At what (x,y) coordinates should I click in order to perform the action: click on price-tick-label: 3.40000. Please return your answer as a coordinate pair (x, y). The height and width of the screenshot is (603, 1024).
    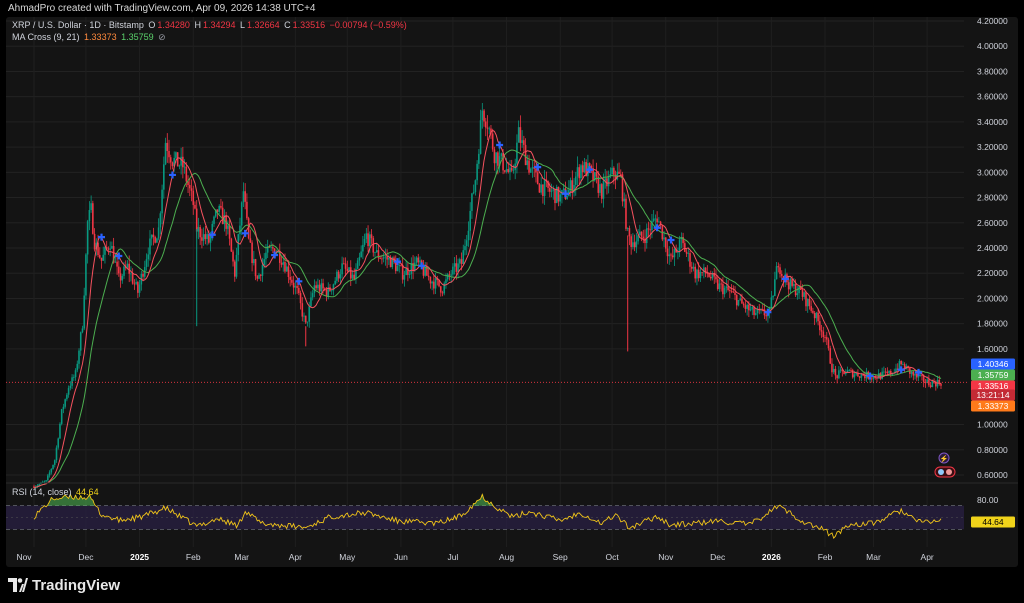
    Looking at the image, I should click on (992, 122).